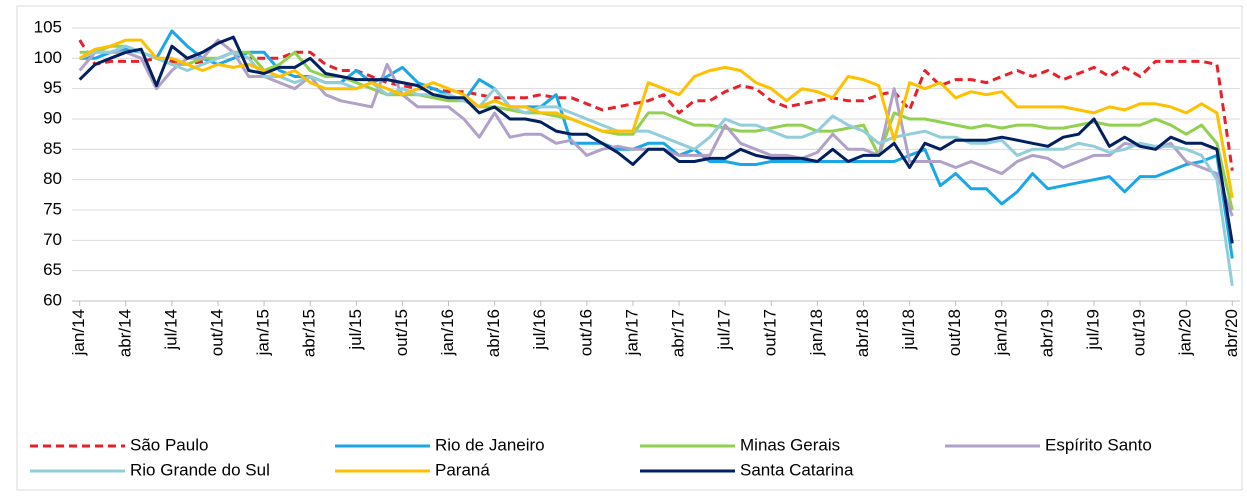 This screenshot has height=500, width=1247. I want to click on y-tick-label: 90, so click(52, 117).